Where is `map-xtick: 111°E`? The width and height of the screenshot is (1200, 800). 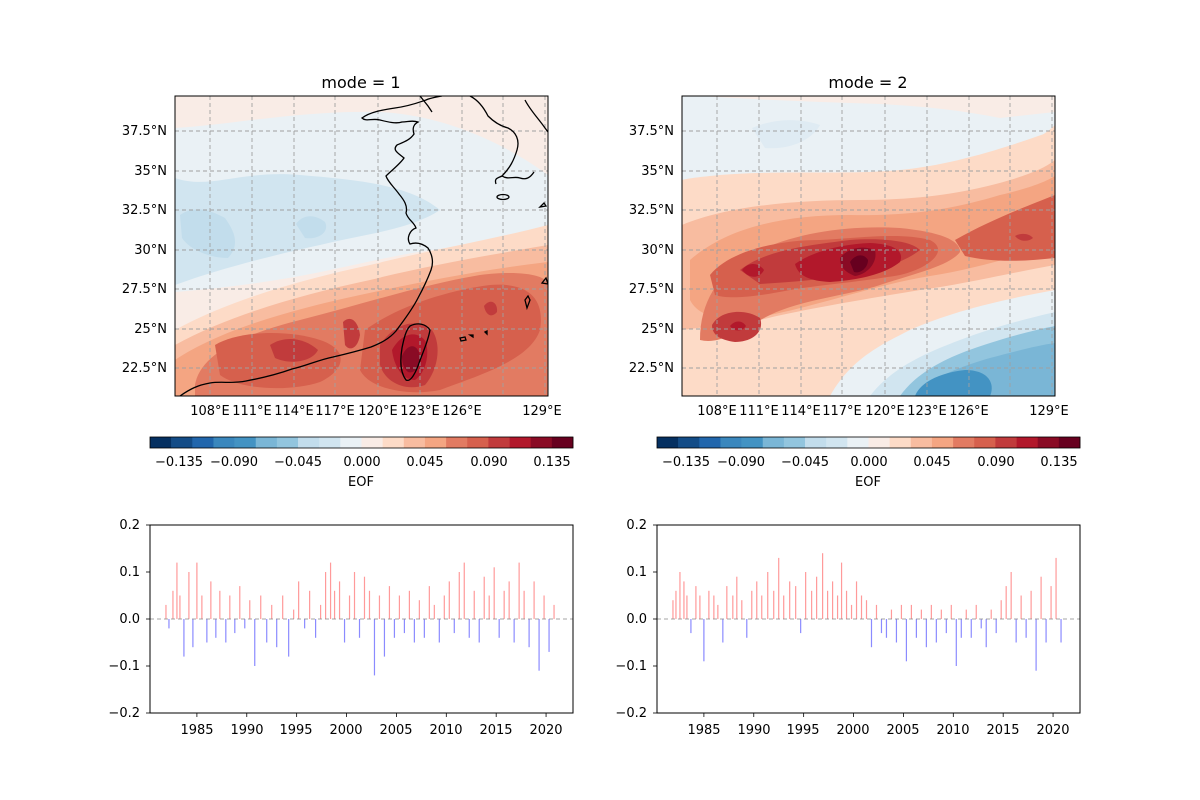 map-xtick: 111°E is located at coordinates (252, 411).